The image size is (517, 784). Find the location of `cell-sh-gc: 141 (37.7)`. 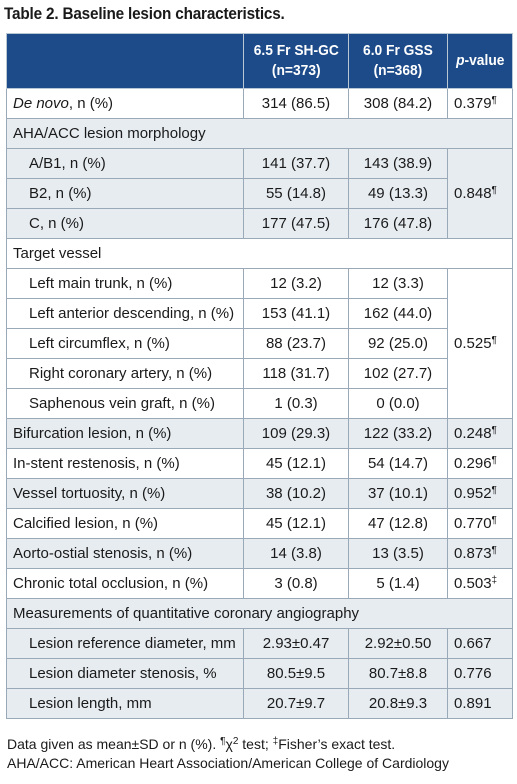

cell-sh-gc: 141 (37.7) is located at coordinates (296, 163).